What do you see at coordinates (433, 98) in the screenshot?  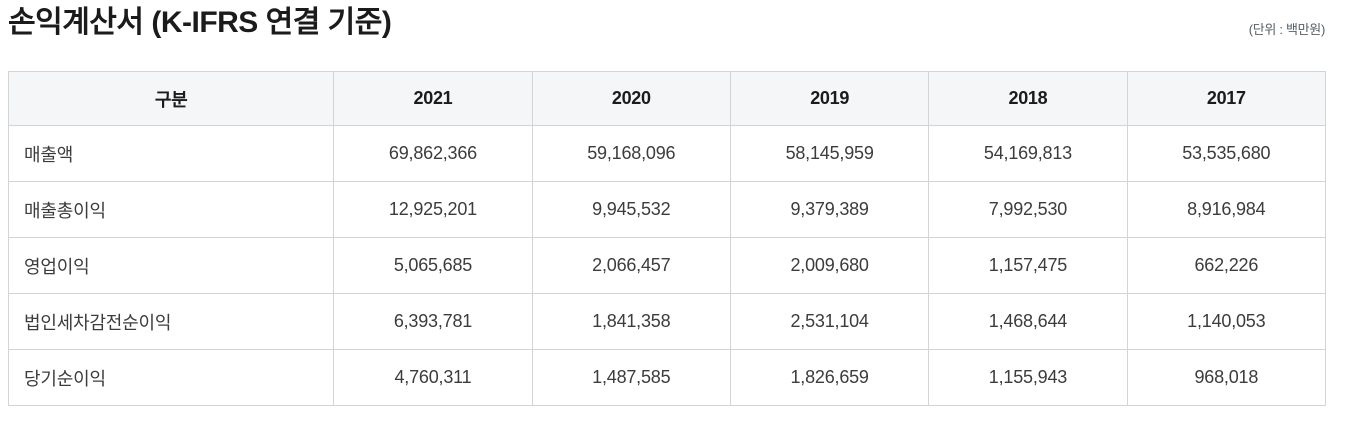 I see `column-header-2021: 2021` at bounding box center [433, 98].